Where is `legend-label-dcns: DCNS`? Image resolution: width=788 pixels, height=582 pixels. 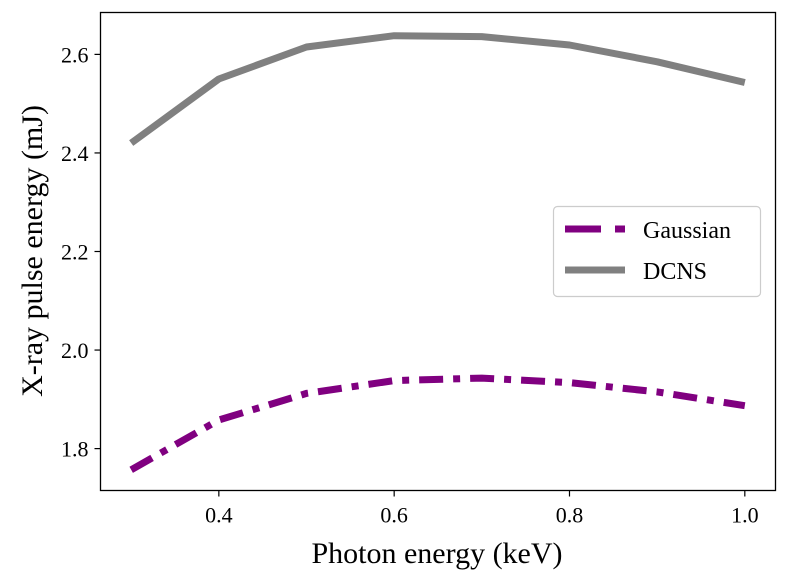 legend-label-dcns: DCNS is located at coordinates (675, 272).